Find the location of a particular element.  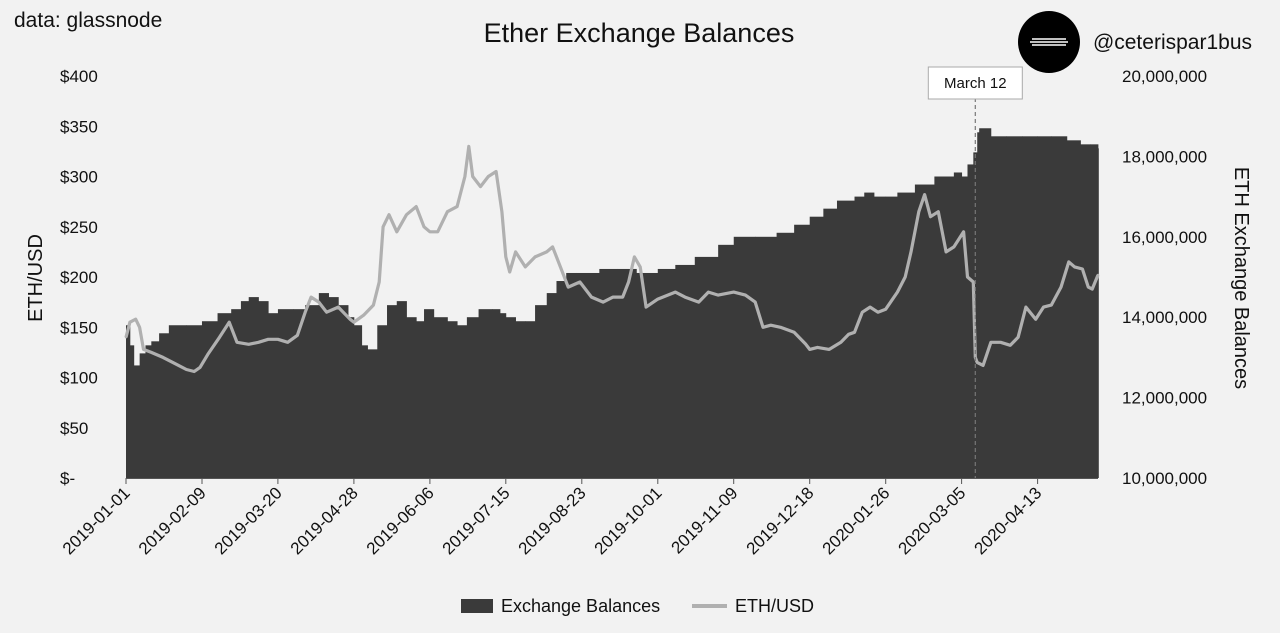

left-axis-ticks: $- $50 $100 $150 $200 $250 $300 $350 $400 is located at coordinates (79, 277).